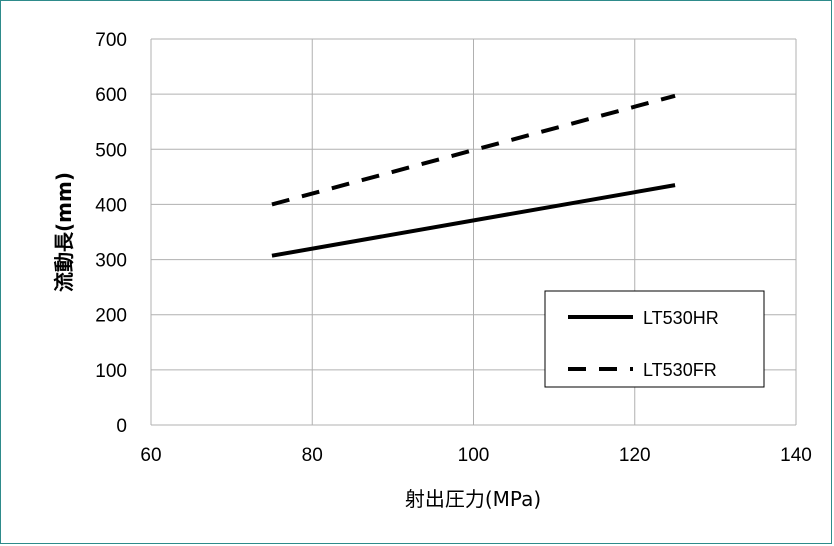  Describe the element at coordinates (680, 370) in the screenshot. I see `legend-label-lt530fr: LT530FR` at that location.